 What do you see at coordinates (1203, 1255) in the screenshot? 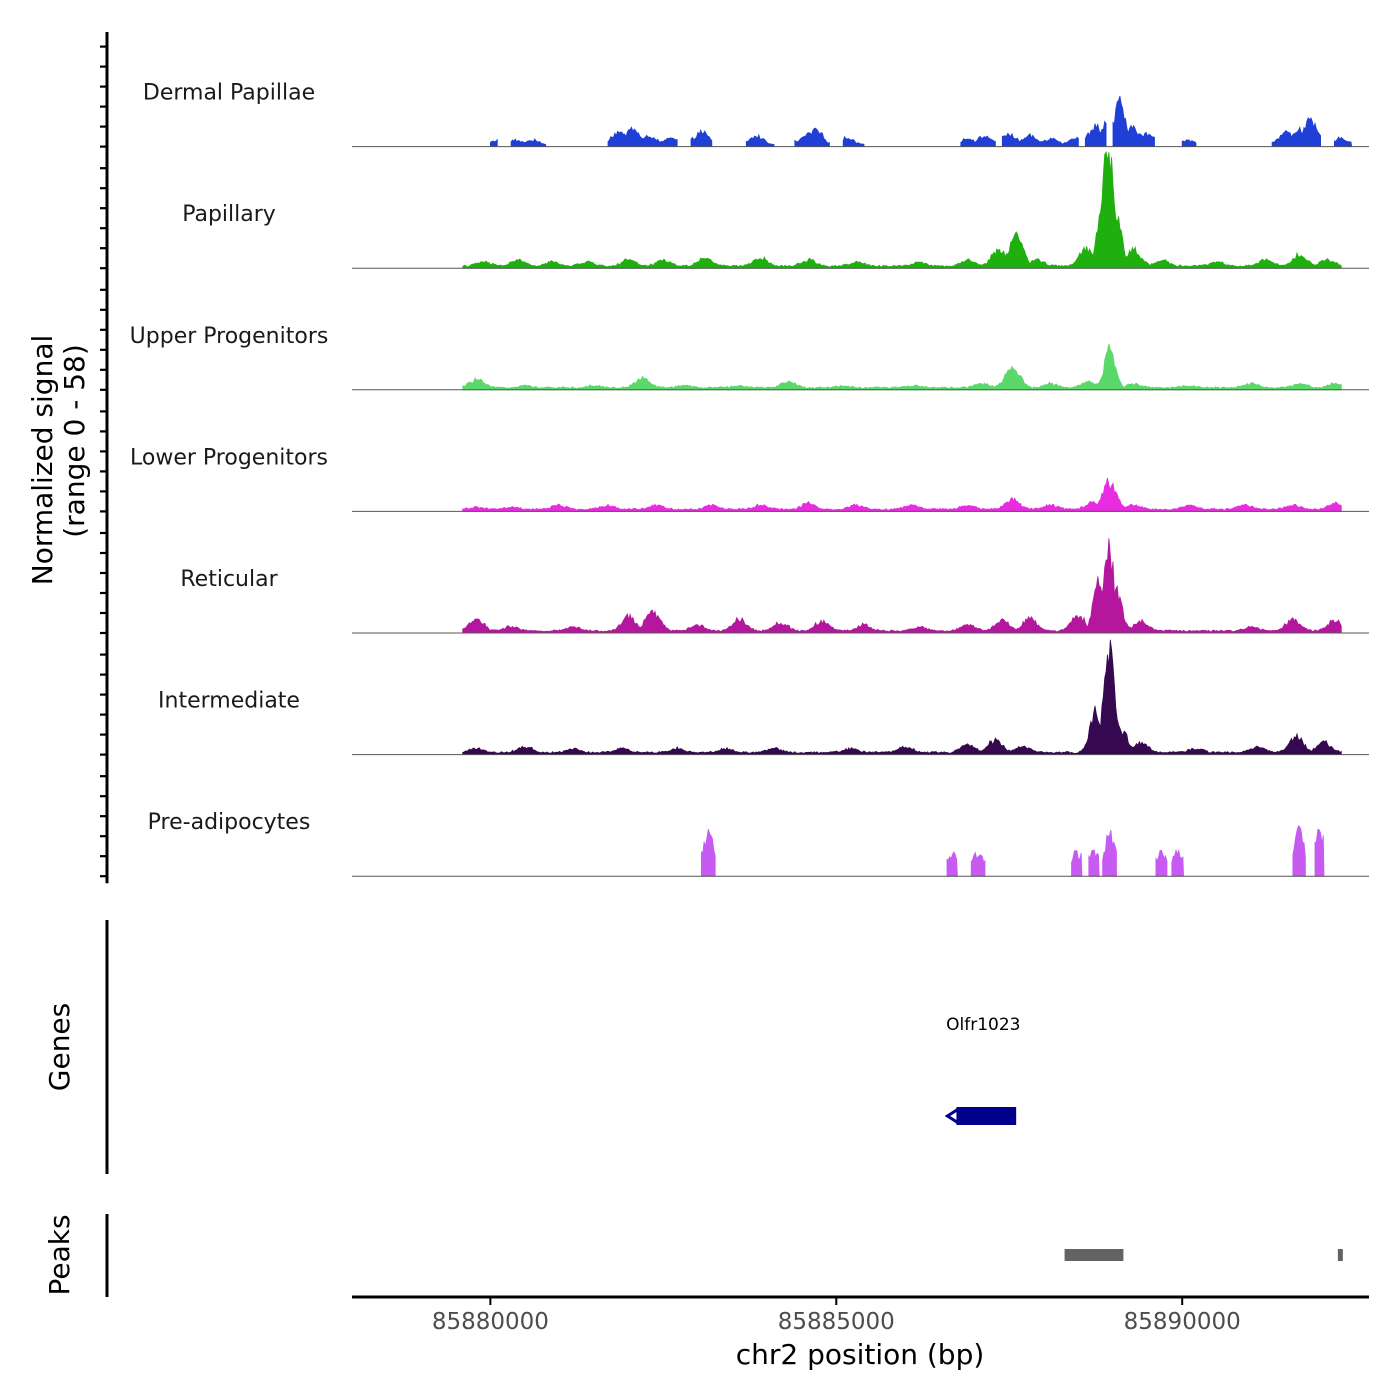
I see `peak-regions` at bounding box center [1203, 1255].